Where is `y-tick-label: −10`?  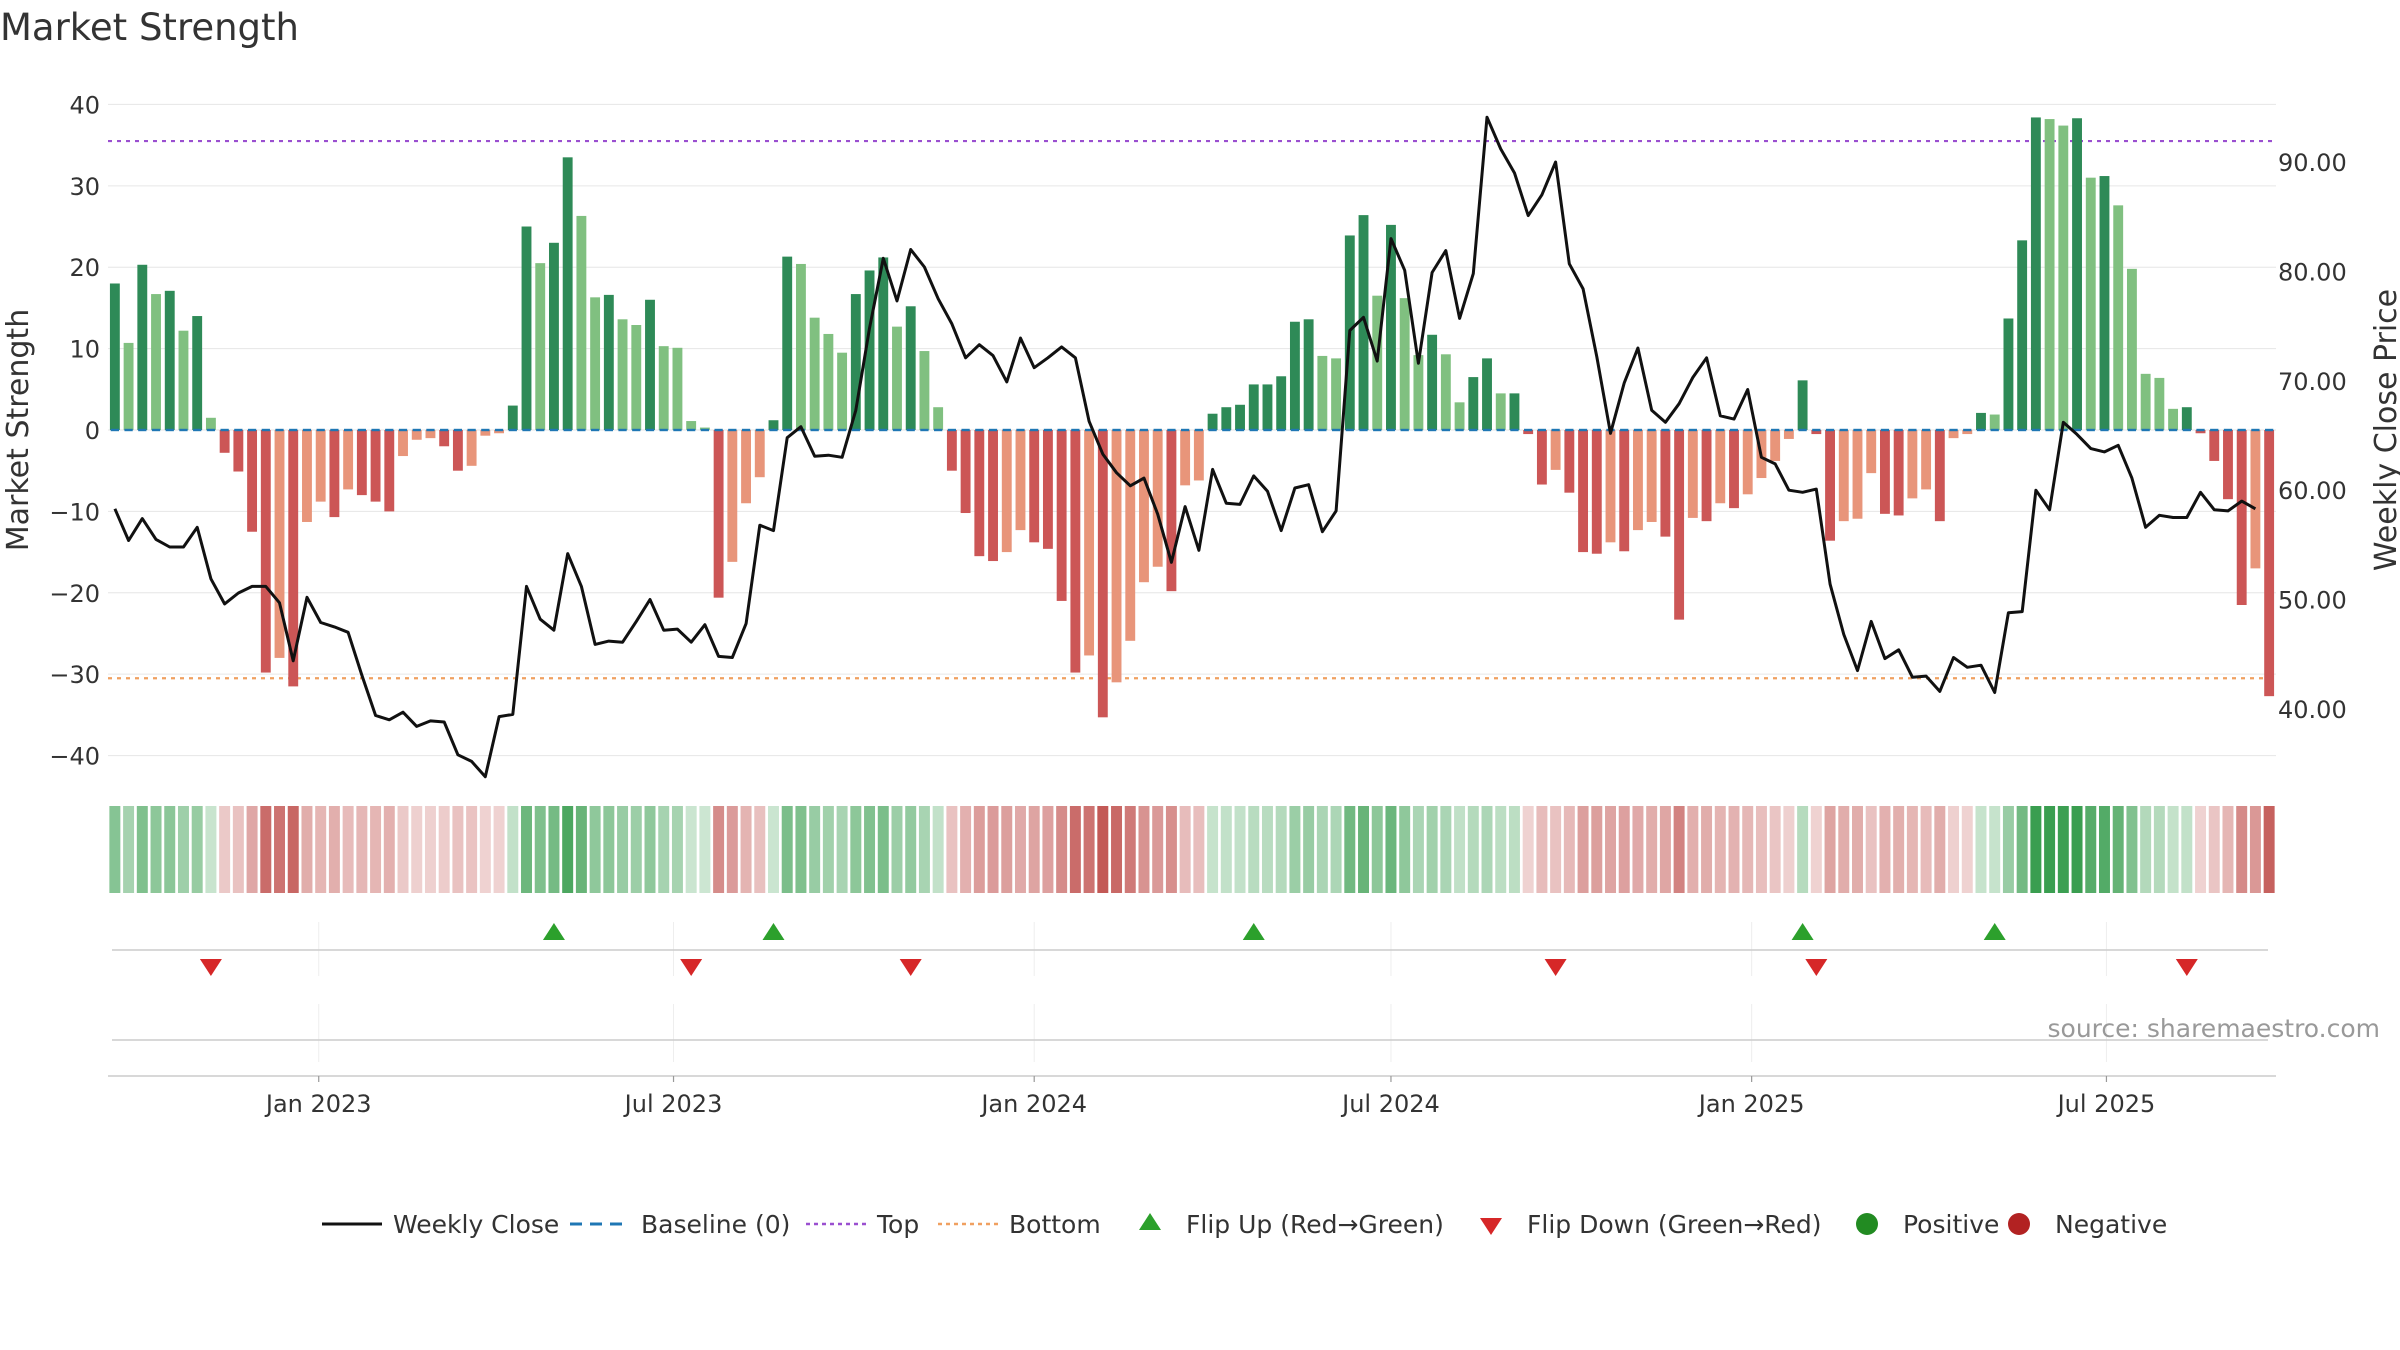 y-tick-label: −10 is located at coordinates (74, 512).